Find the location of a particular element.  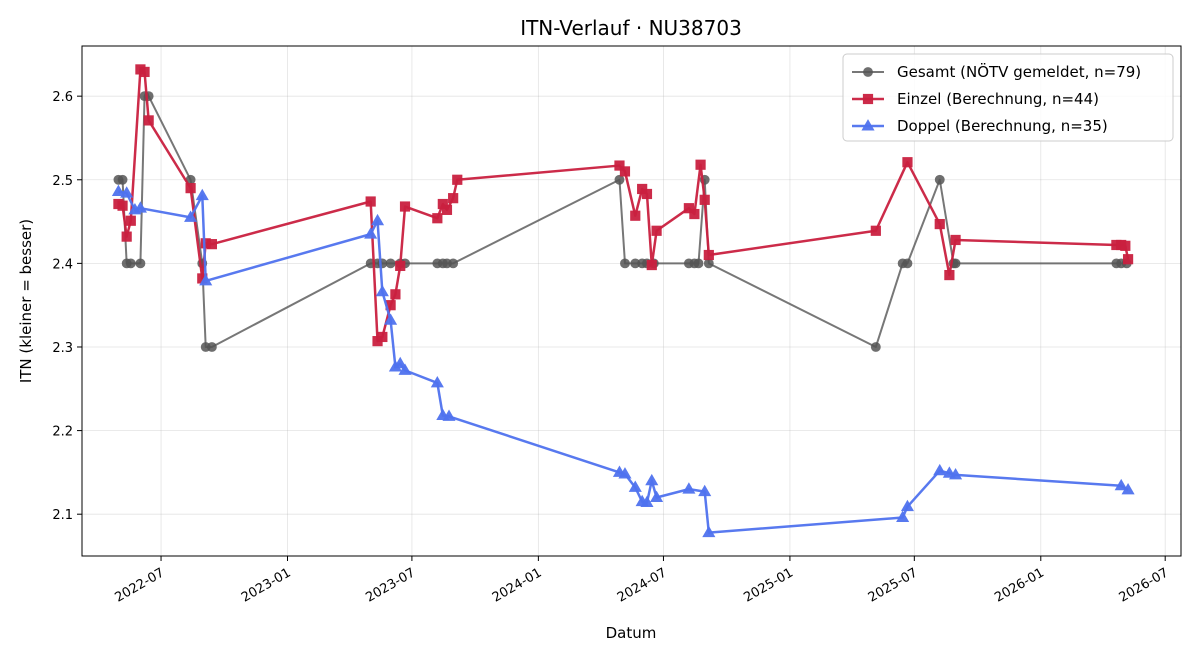

y-tick-label: 2.5 is located at coordinates (62, 181).